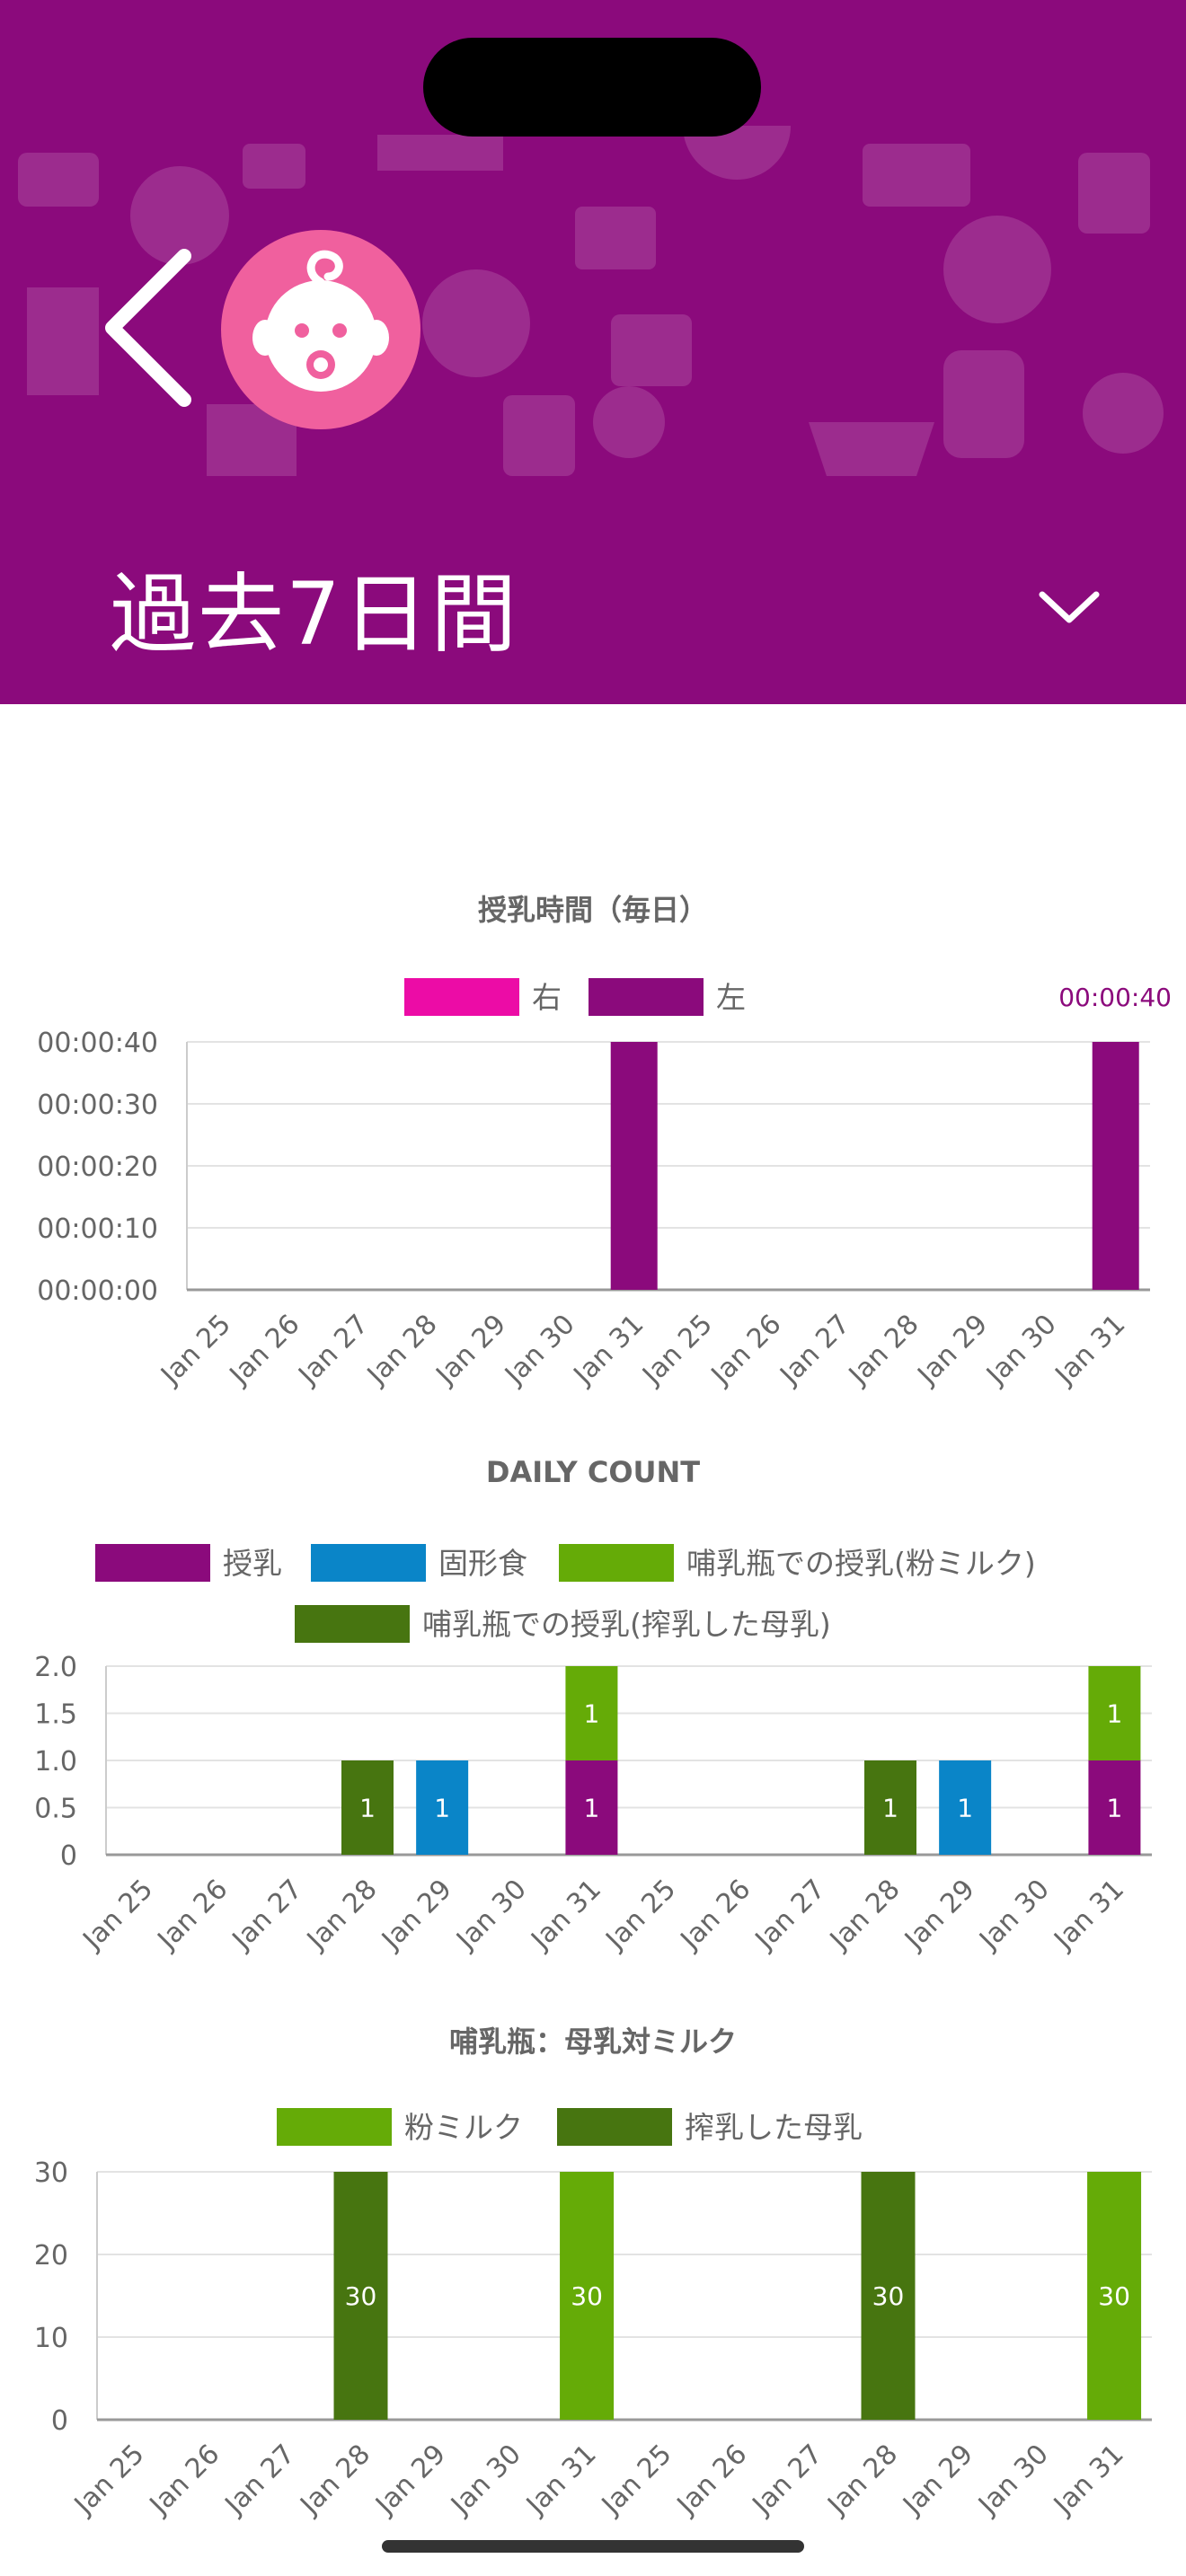 The width and height of the screenshot is (1186, 2576). Describe the element at coordinates (97, 1291) in the screenshot. I see `y-tick-label: 00:00:00` at that location.